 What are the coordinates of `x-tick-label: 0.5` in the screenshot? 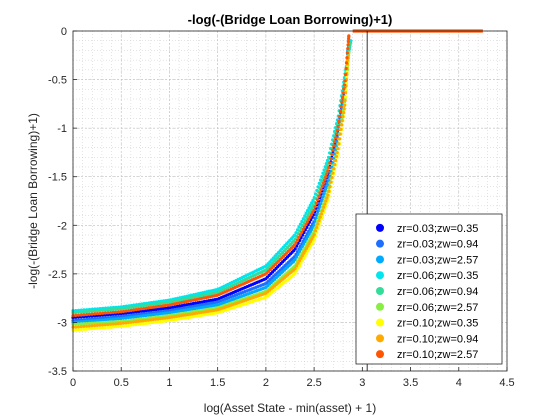 It's located at (121, 383).